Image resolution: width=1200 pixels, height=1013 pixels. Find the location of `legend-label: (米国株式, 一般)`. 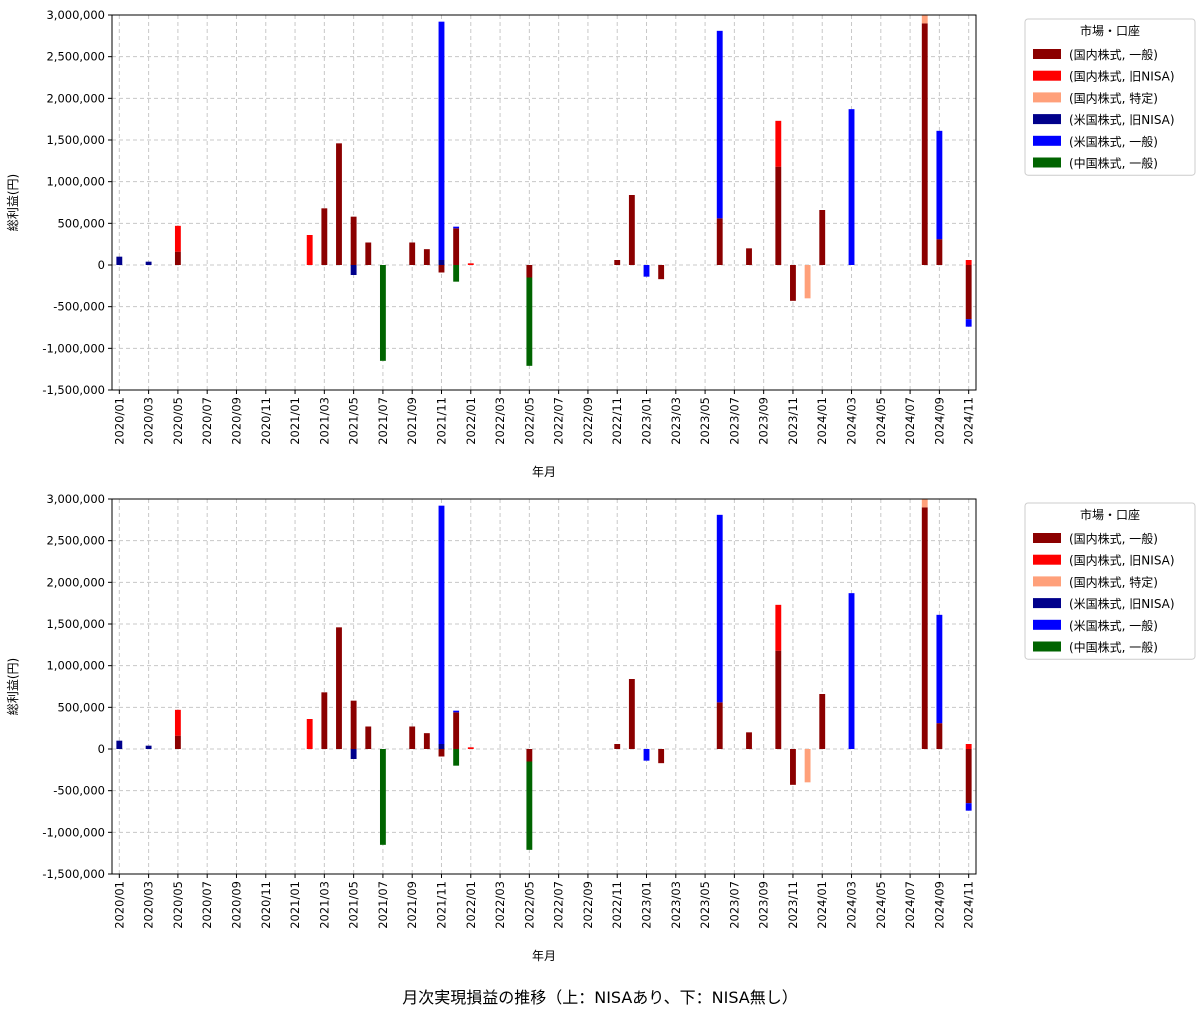

legend-label: (米国株式, 一般) is located at coordinates (1113, 141).